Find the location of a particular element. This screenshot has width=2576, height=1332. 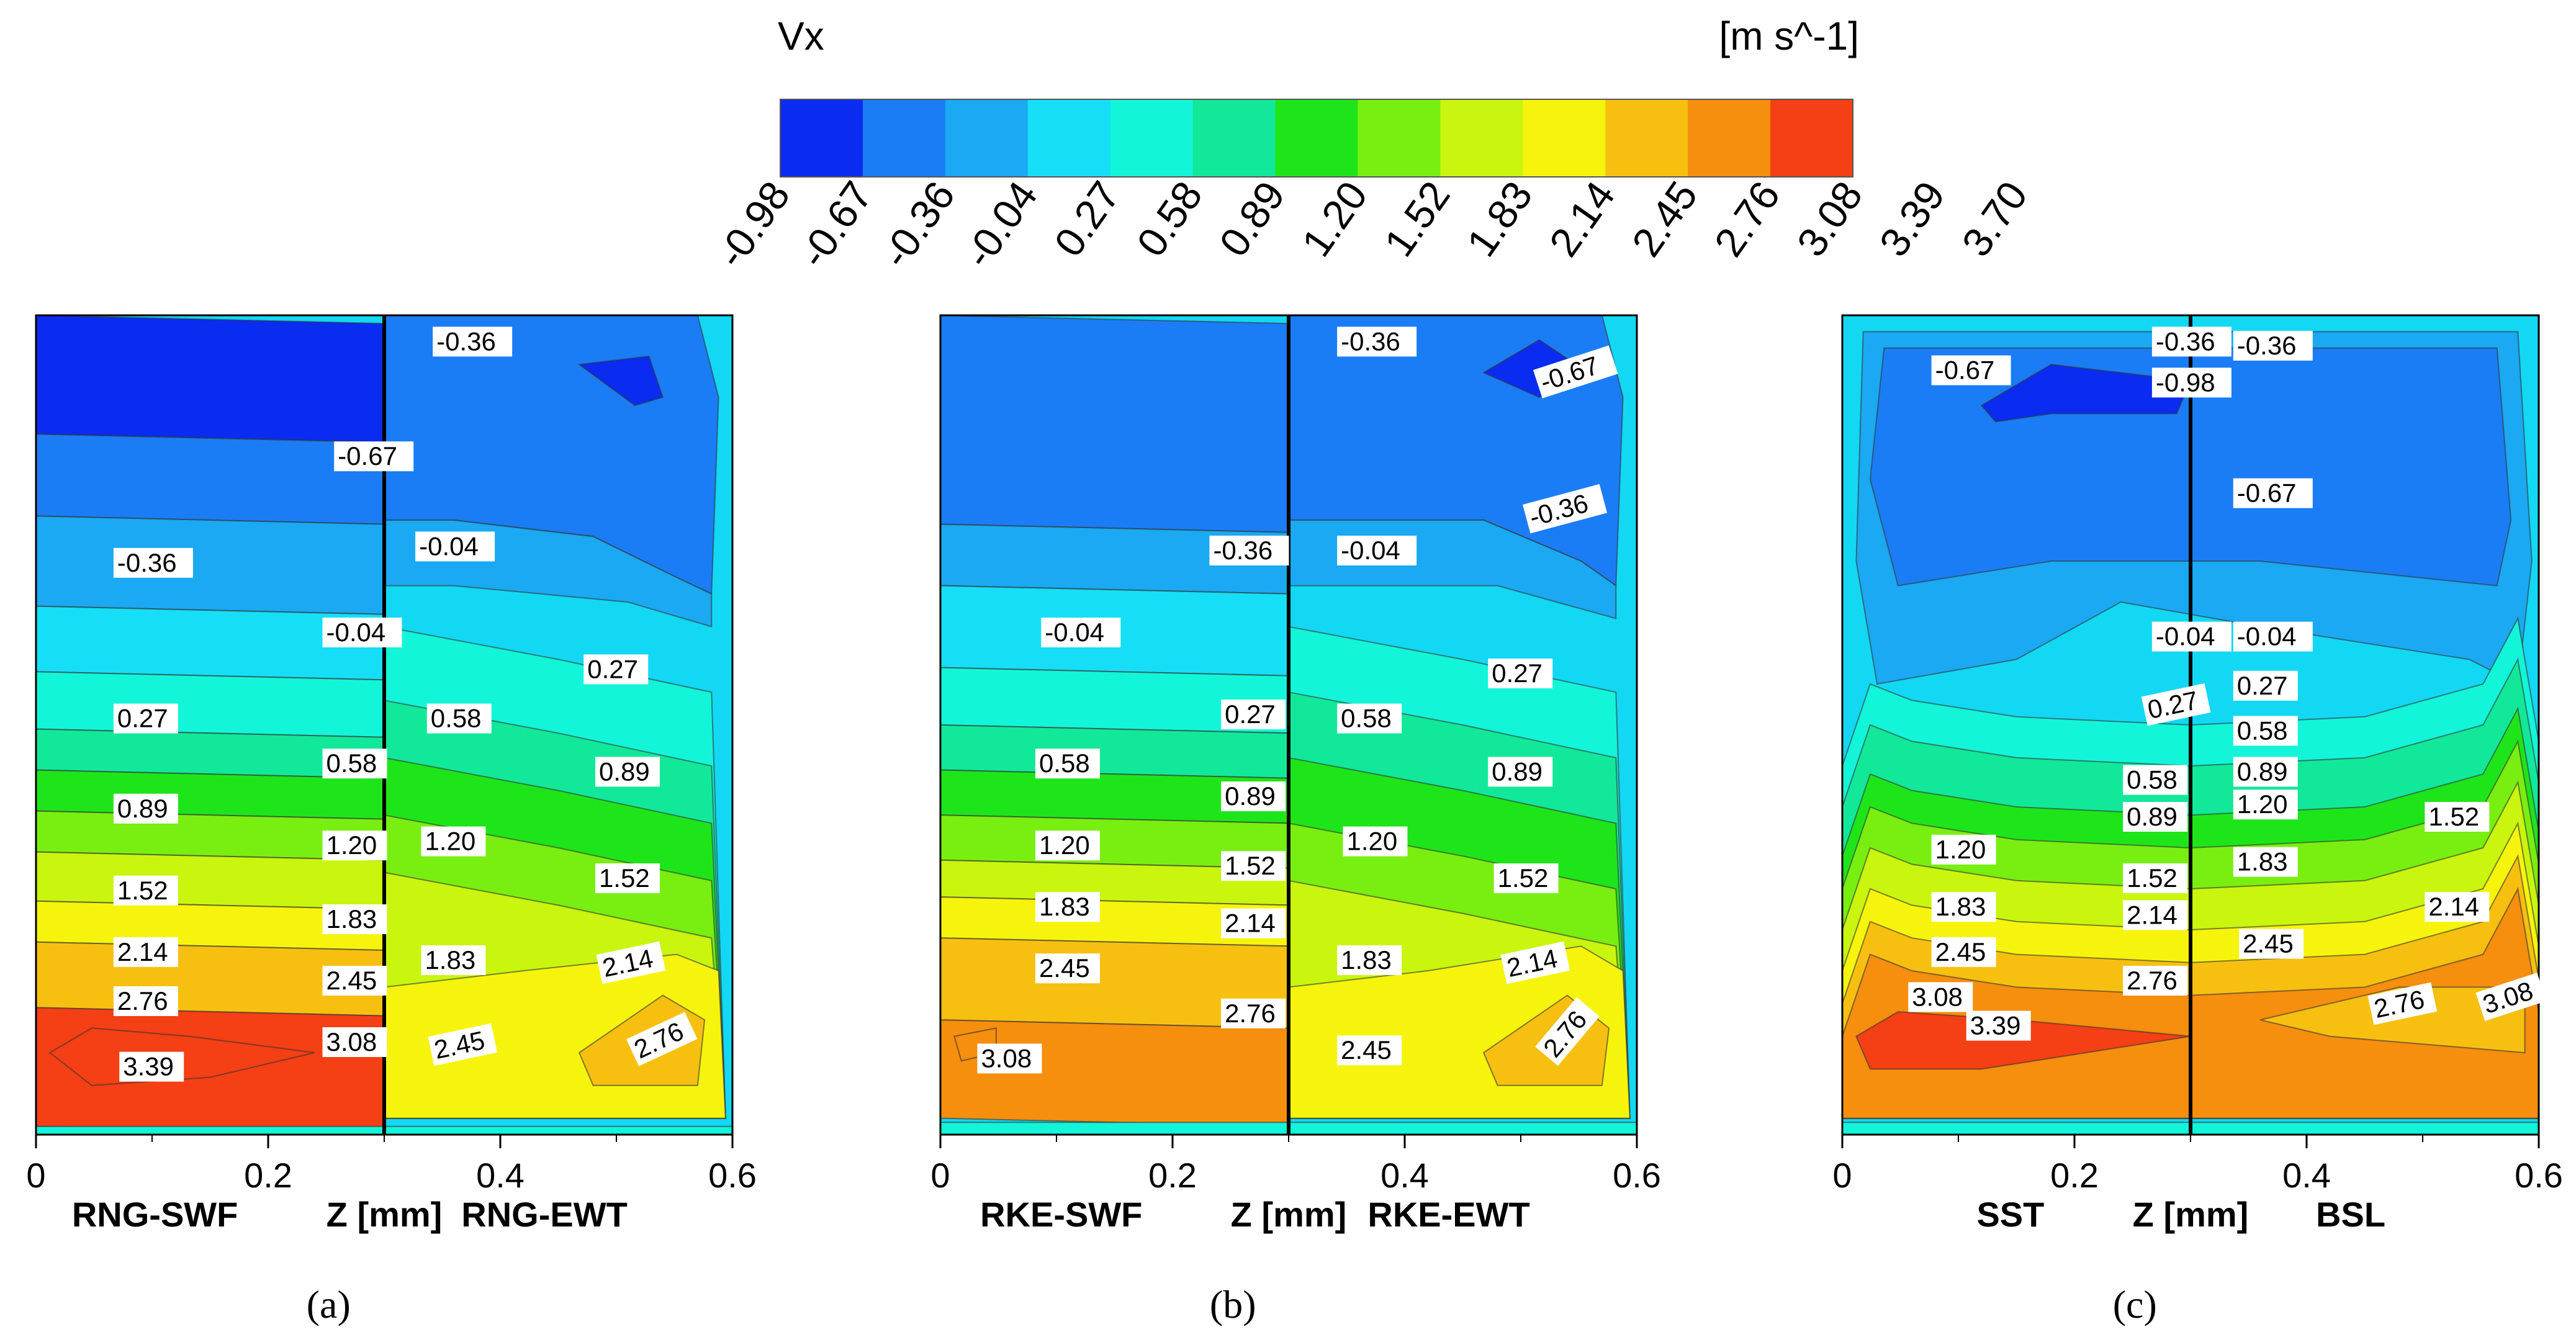

contour-label-text: 2.14 is located at coordinates (2152, 914).